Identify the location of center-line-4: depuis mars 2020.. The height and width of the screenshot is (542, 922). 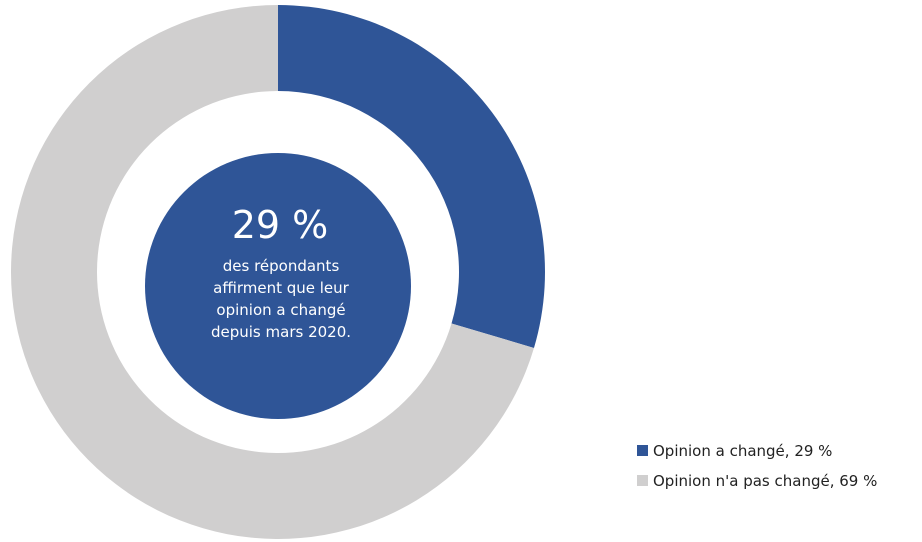
(281, 332).